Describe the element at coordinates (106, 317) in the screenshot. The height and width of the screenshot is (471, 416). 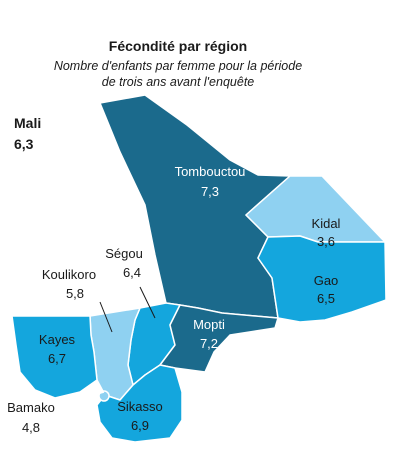
I see `leader-koulikoro` at that location.